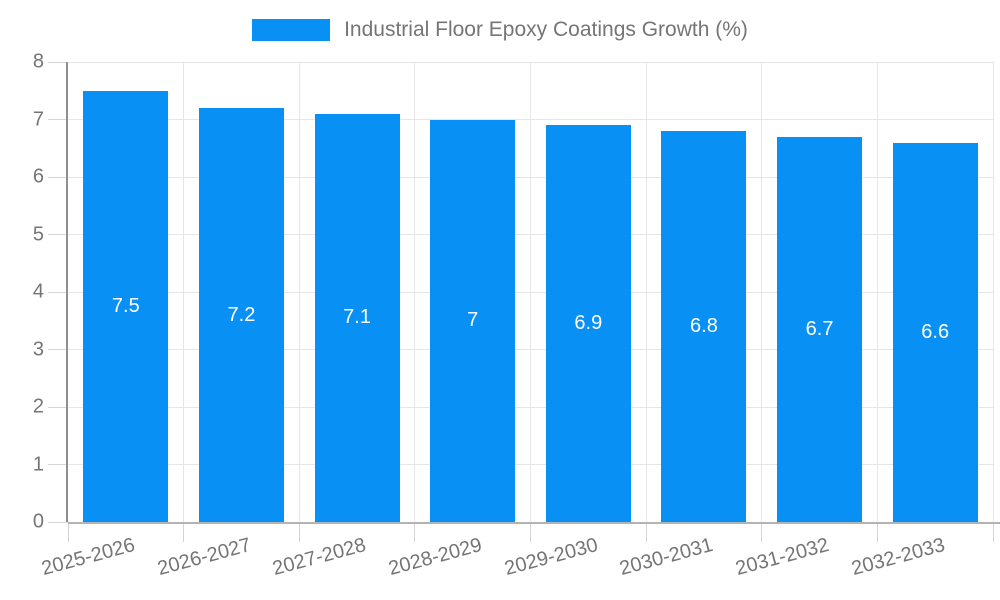 The image size is (1000, 600). Describe the element at coordinates (897, 557) in the screenshot. I see `x-axis-category-label: 2032-2033` at that location.